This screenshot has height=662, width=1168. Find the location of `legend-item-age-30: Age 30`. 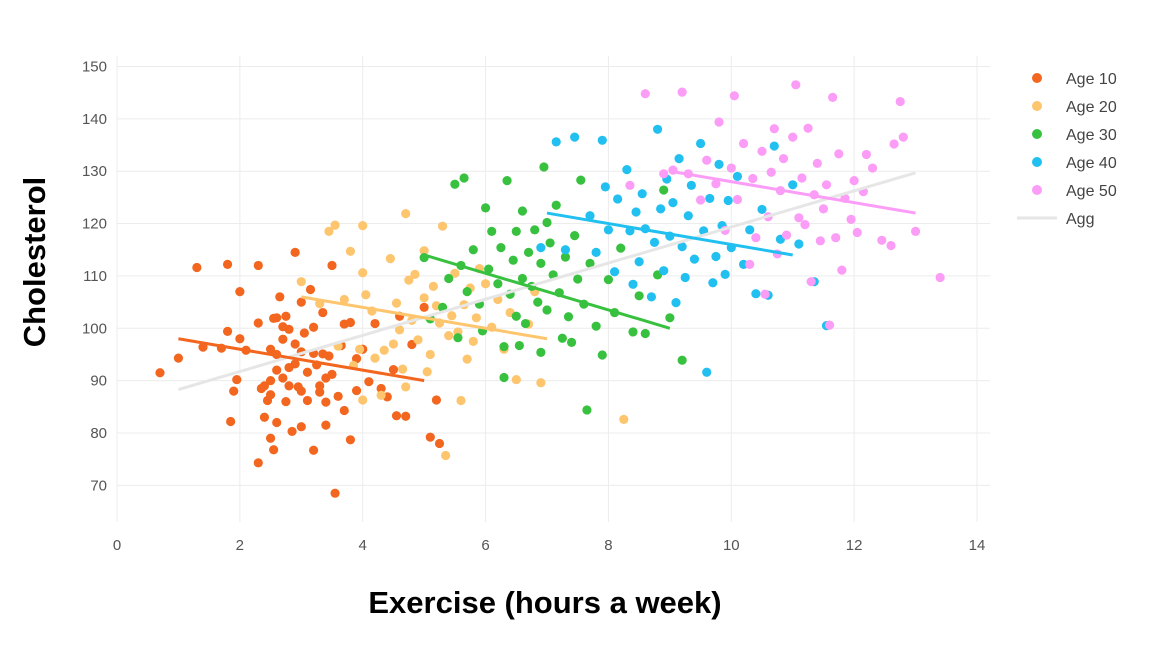

legend-item-age-30: Age 30 is located at coordinates (1074, 135).